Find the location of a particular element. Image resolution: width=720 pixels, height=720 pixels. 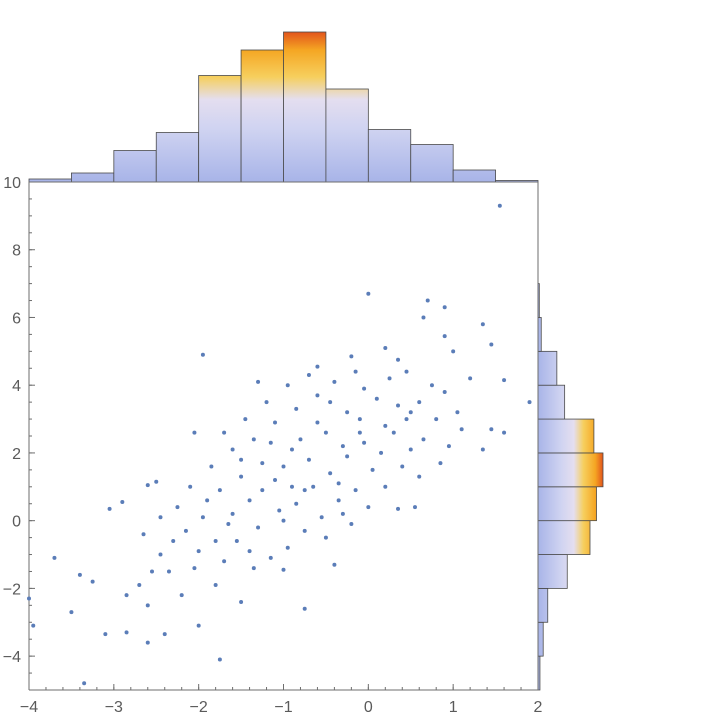

right-histogram is located at coordinates (570, 487).